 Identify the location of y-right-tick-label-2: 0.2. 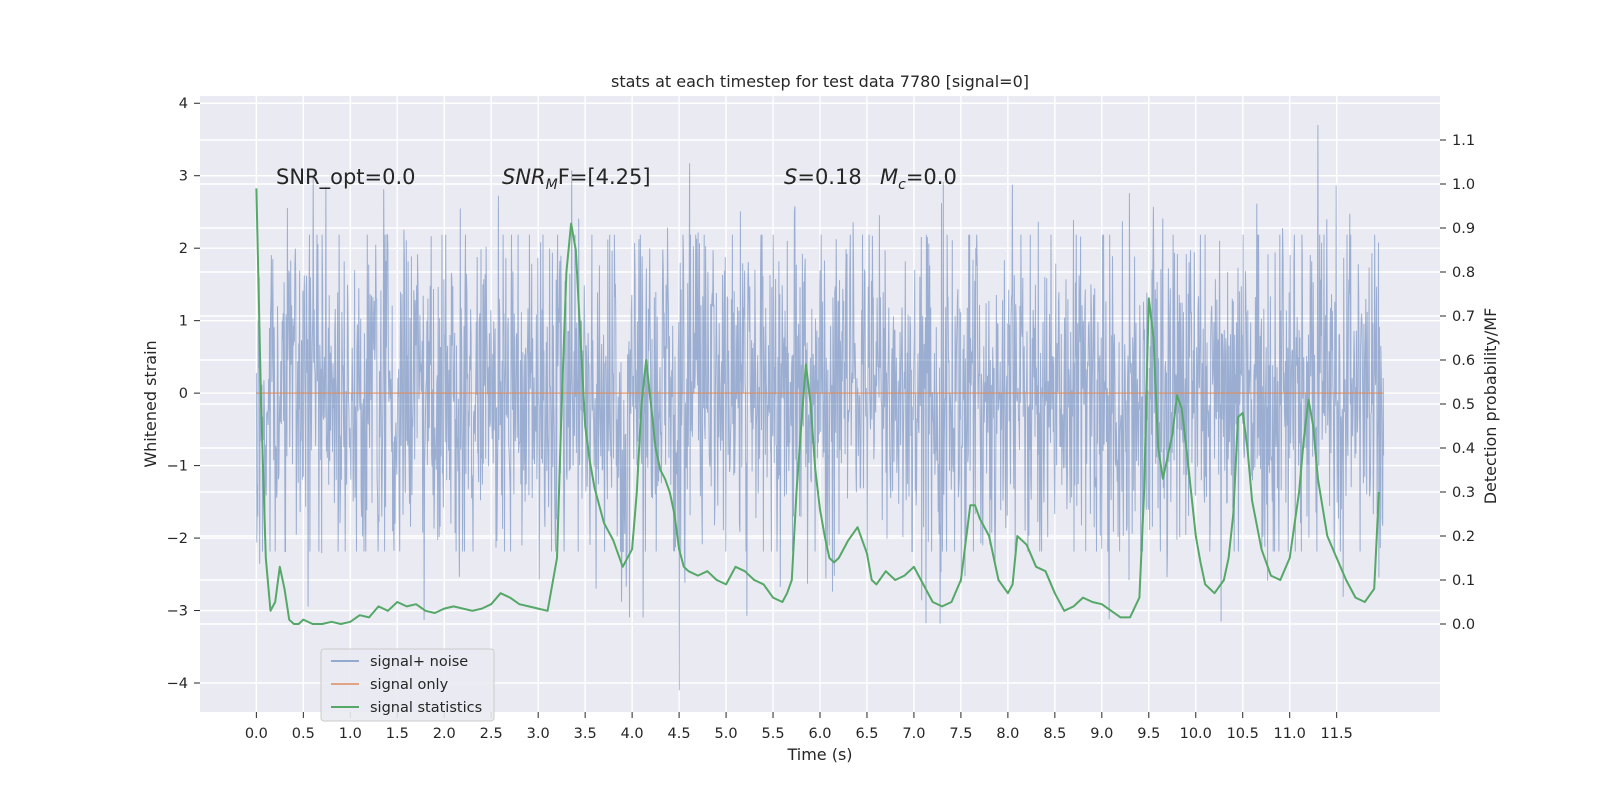
(1463, 537).